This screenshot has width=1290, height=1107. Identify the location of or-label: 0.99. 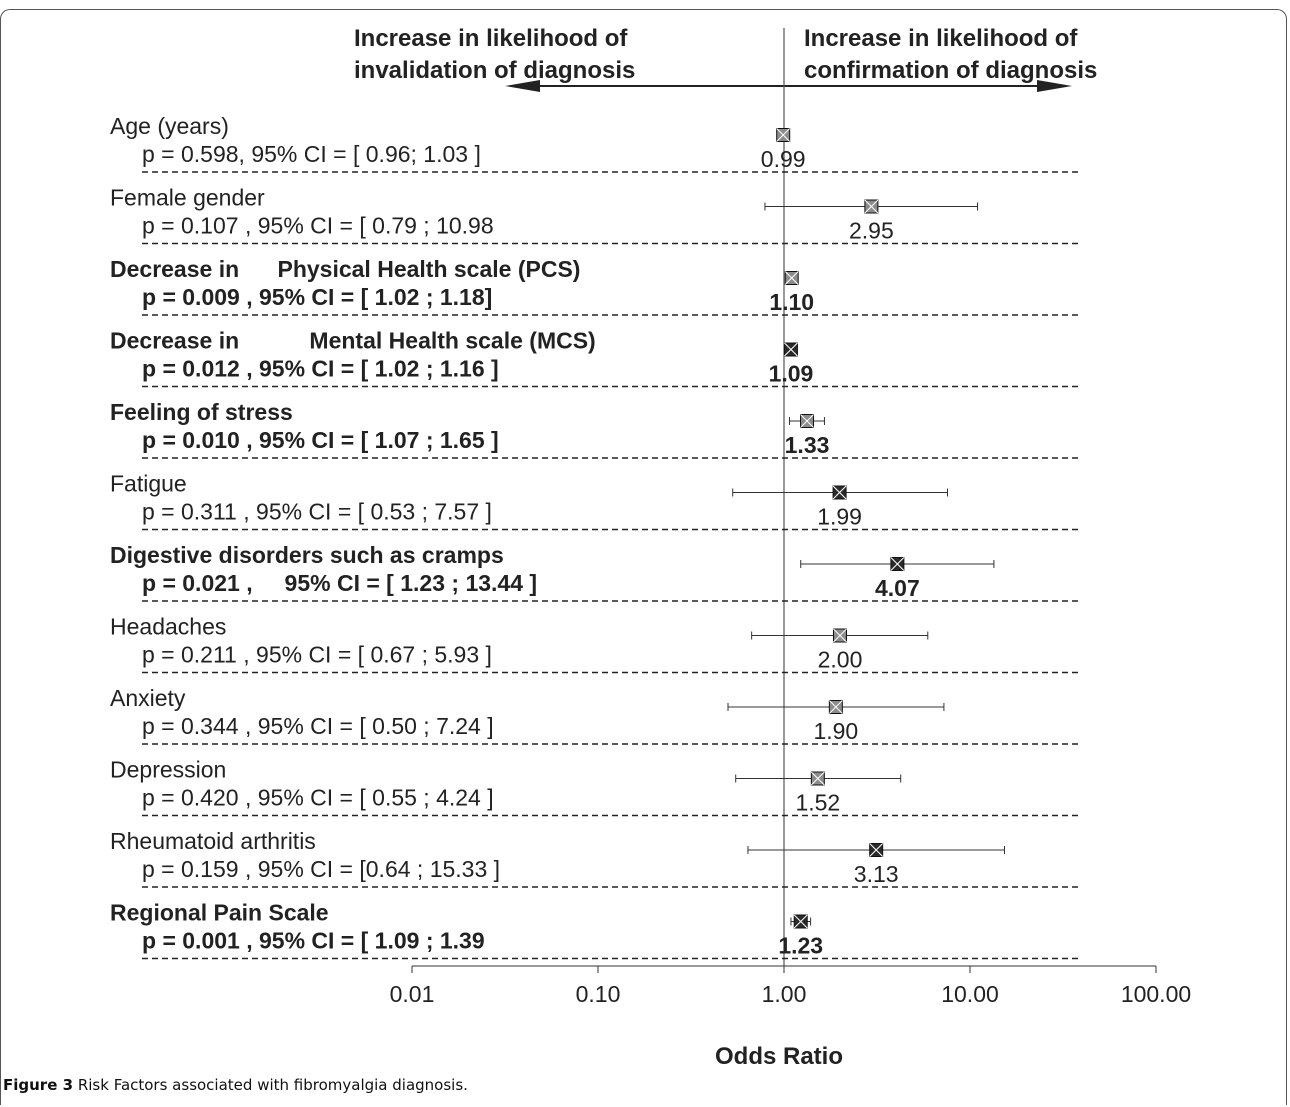
(783, 159).